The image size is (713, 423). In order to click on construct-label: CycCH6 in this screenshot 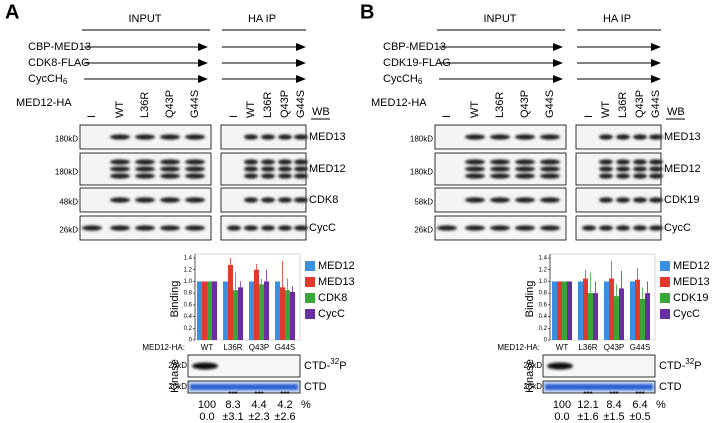, I will do `click(403, 79)`.